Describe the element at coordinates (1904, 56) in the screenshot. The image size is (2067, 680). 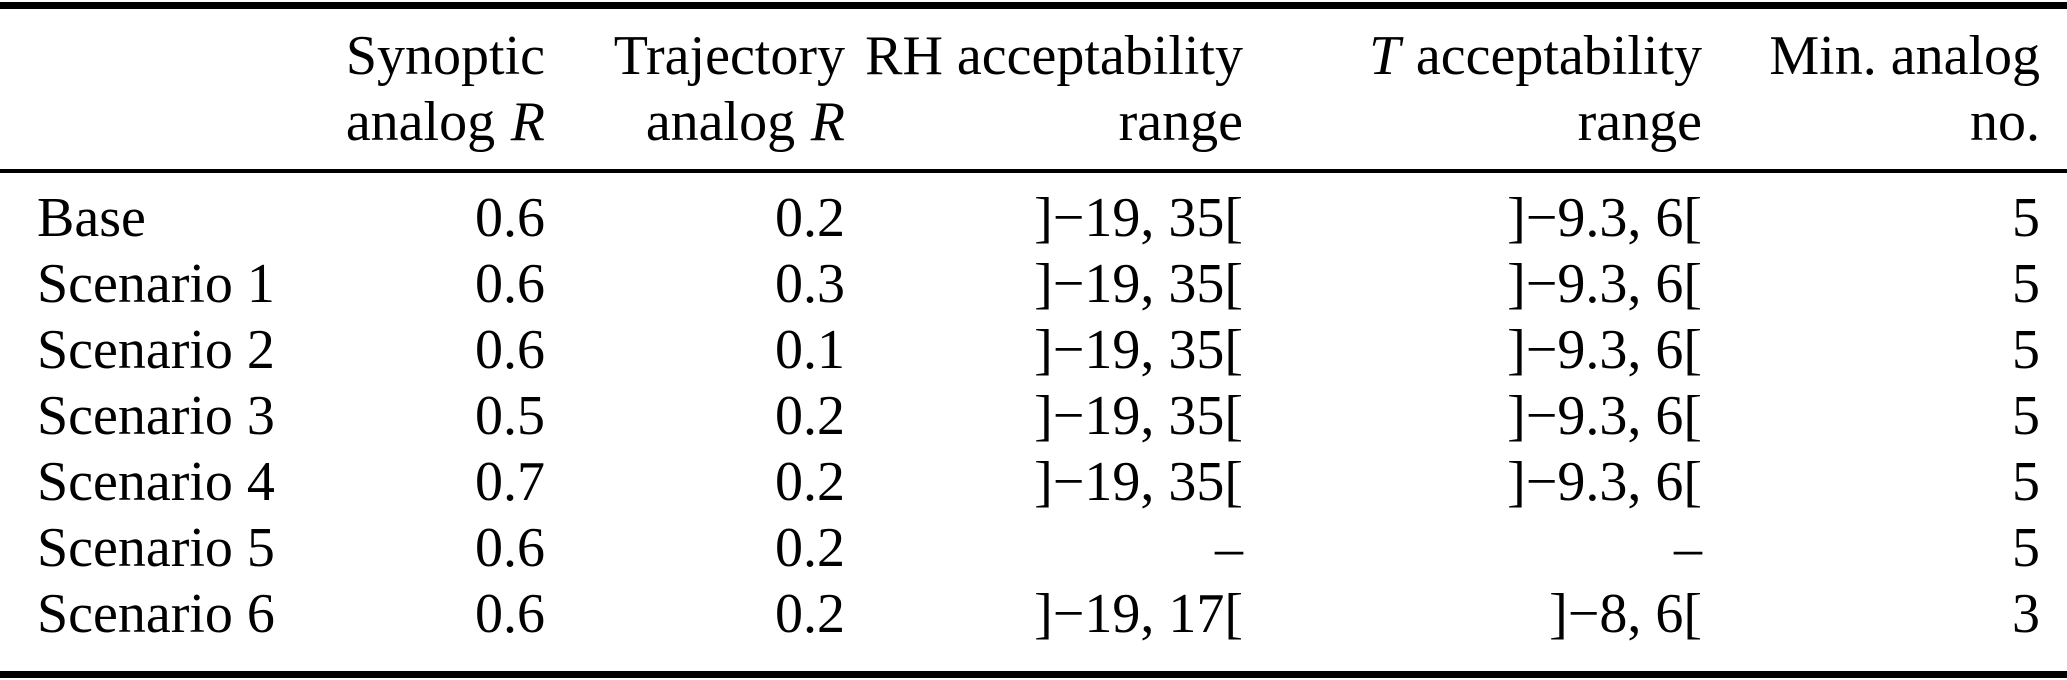
I see `header-line: Min. analog` at that location.